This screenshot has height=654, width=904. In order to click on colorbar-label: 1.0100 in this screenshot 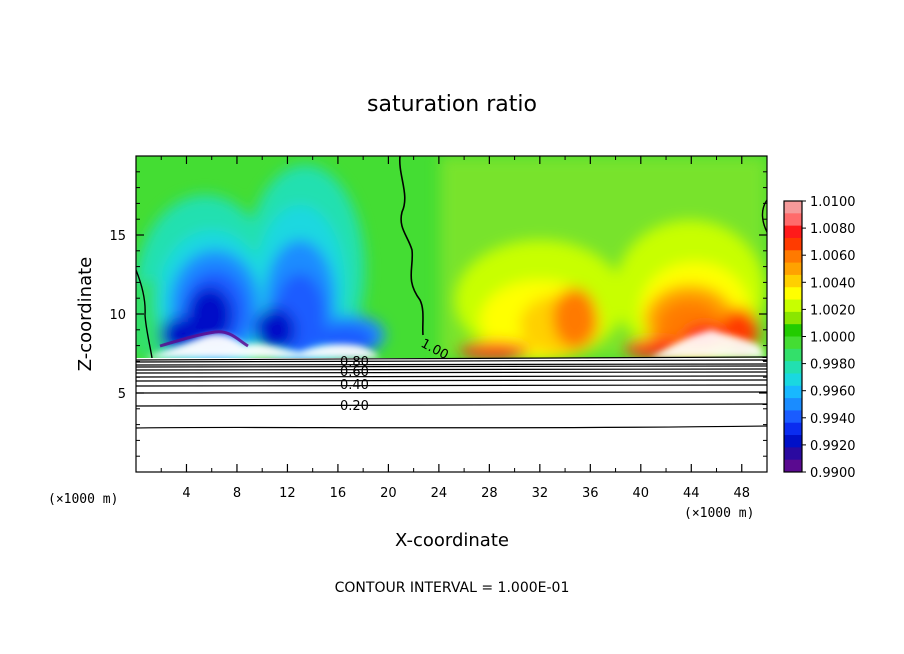, I will do `click(833, 202)`.